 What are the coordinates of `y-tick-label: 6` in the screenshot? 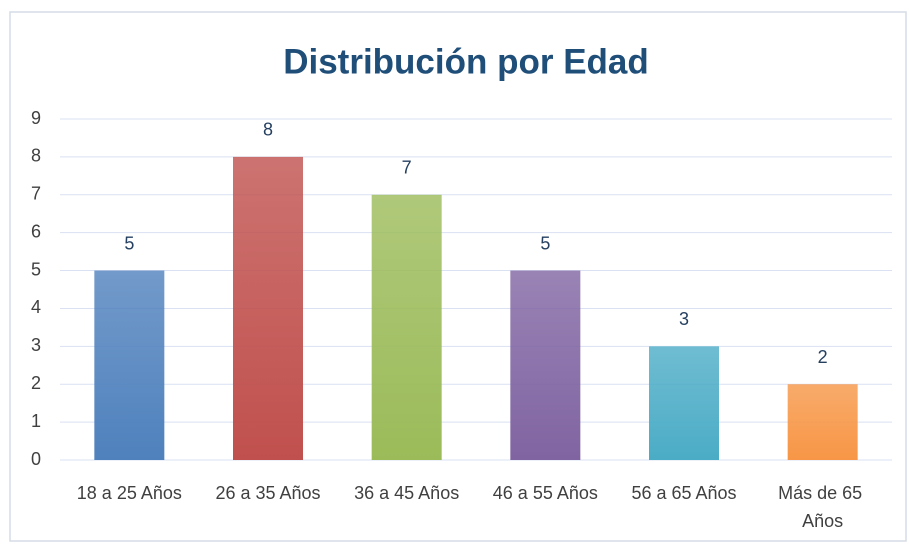 It's located at (36, 231).